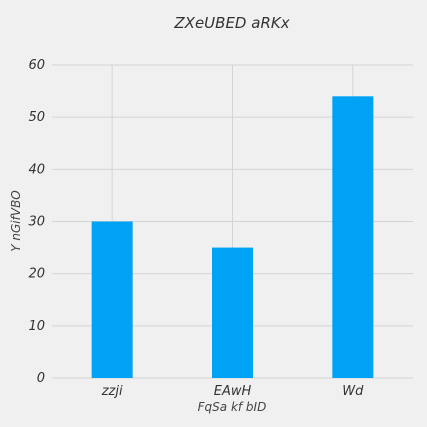 This screenshot has width=427, height=427. Describe the element at coordinates (232, 407) in the screenshot. I see `x-axis-label: FqSa kf bID` at that location.